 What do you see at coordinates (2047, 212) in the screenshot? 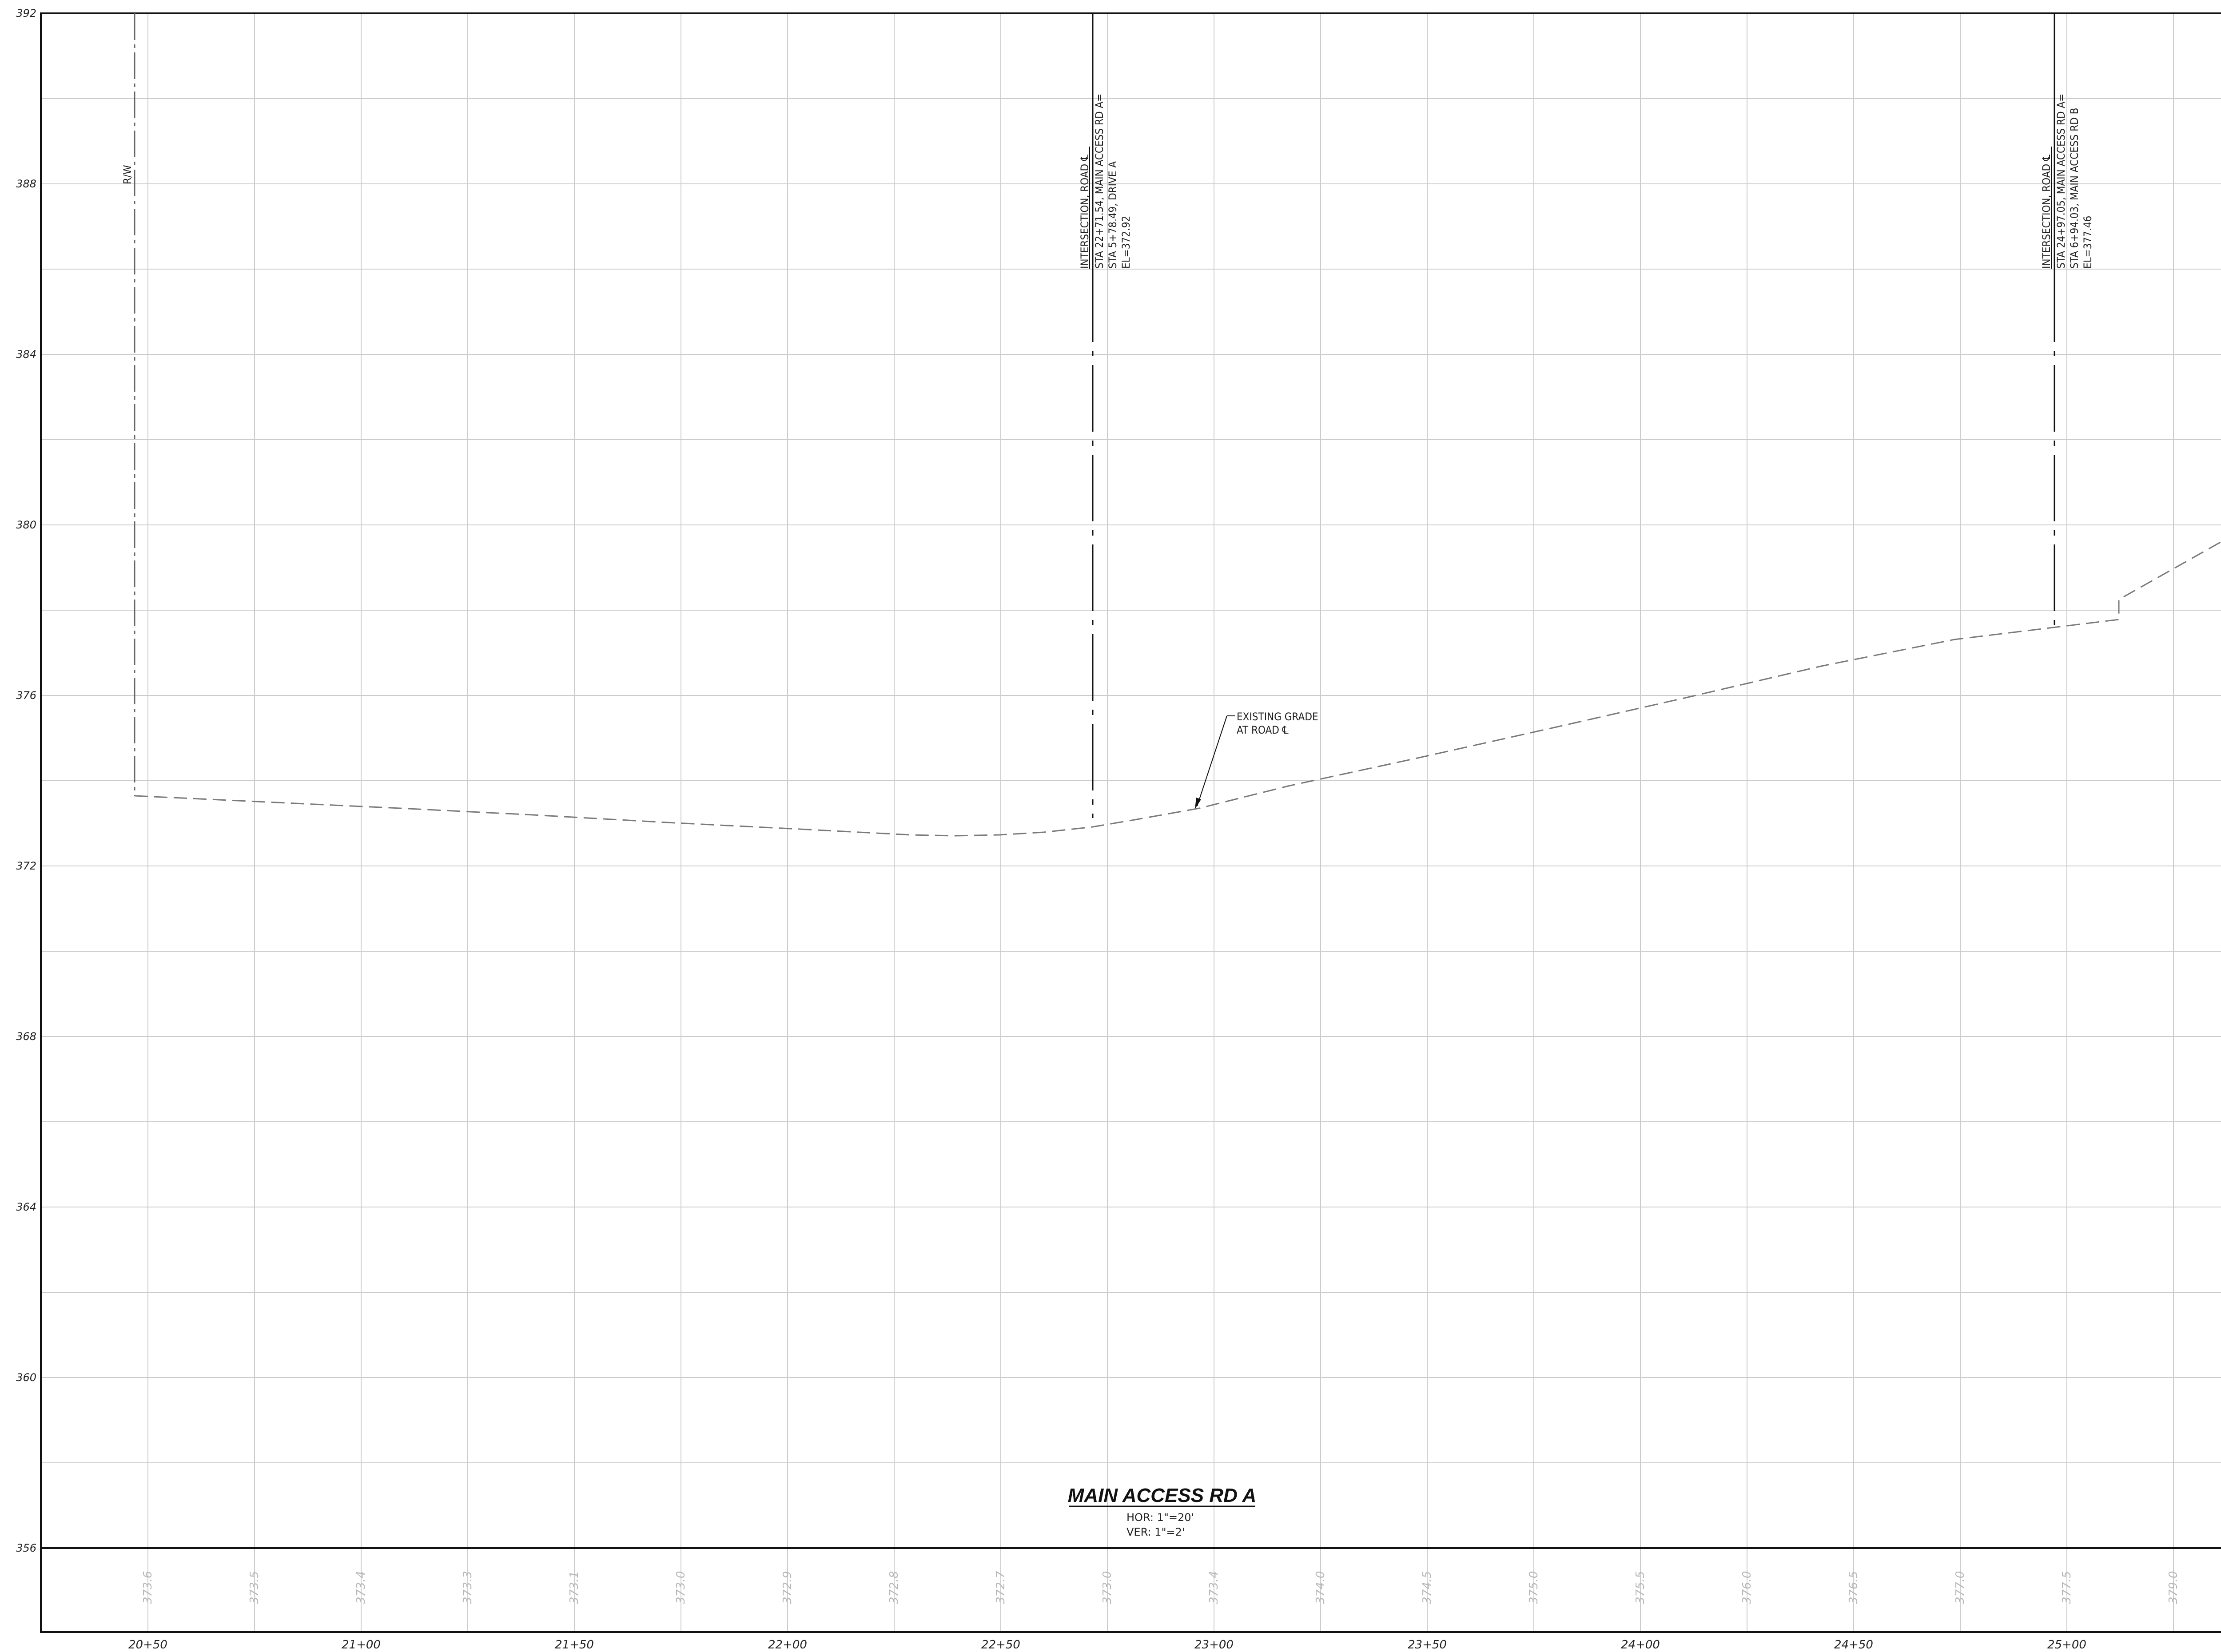
I see `intersection-2-line1: INTERSECTION, ROAD ℄` at bounding box center [2047, 212].